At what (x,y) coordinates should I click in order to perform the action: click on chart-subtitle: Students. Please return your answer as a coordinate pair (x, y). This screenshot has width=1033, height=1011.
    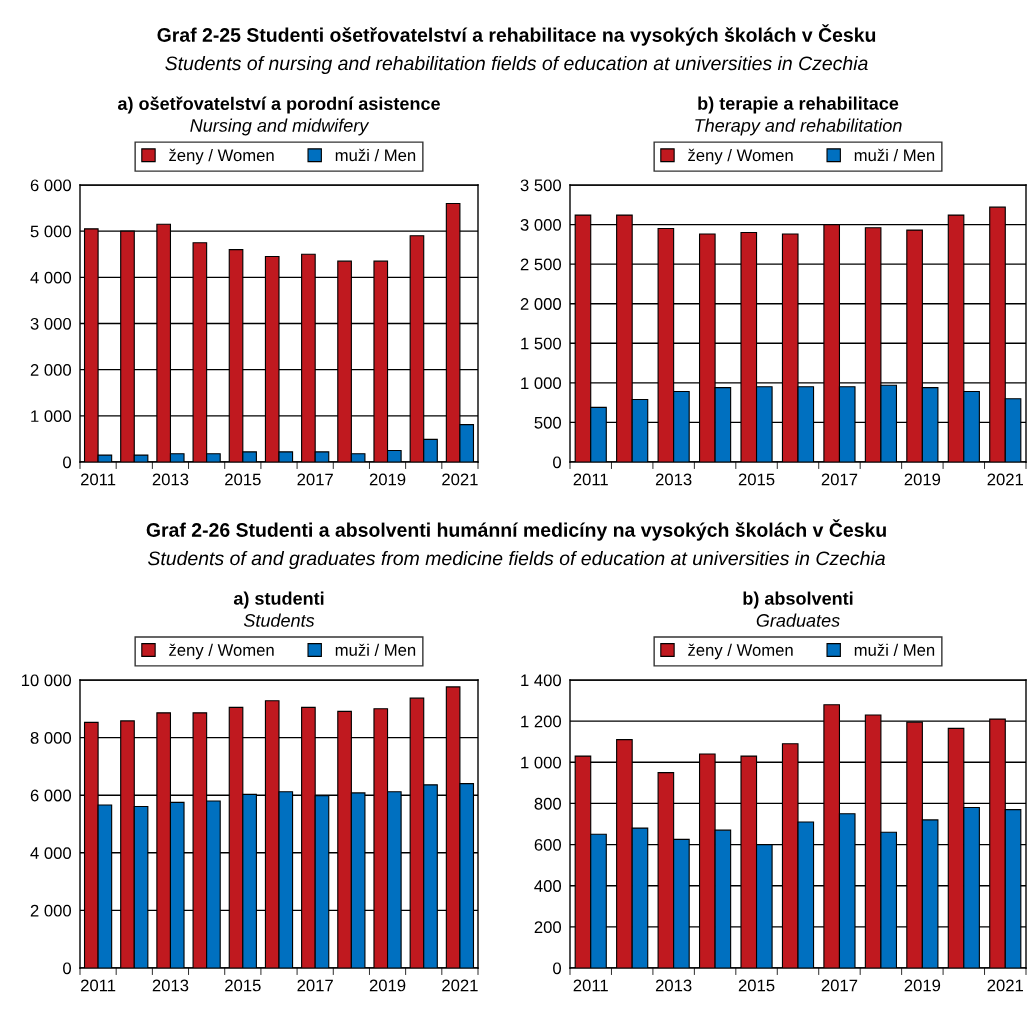
    Looking at the image, I should click on (279, 620).